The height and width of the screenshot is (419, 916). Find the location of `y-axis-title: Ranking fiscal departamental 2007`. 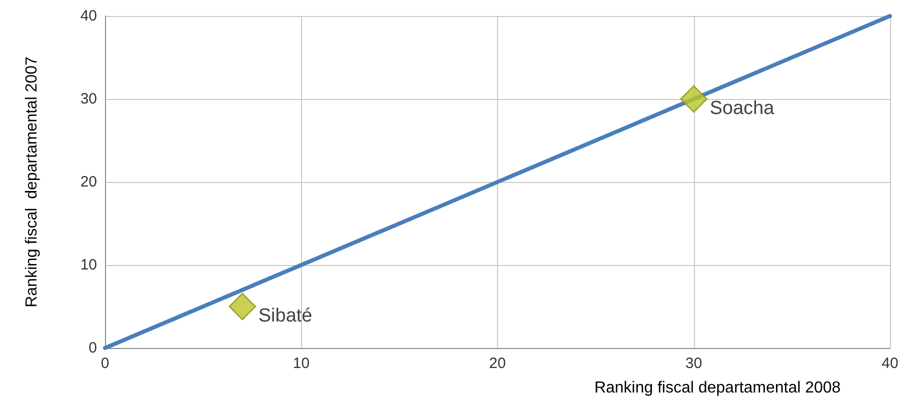

y-axis-title: Ranking fiscal departamental 2007 is located at coordinates (32, 182).